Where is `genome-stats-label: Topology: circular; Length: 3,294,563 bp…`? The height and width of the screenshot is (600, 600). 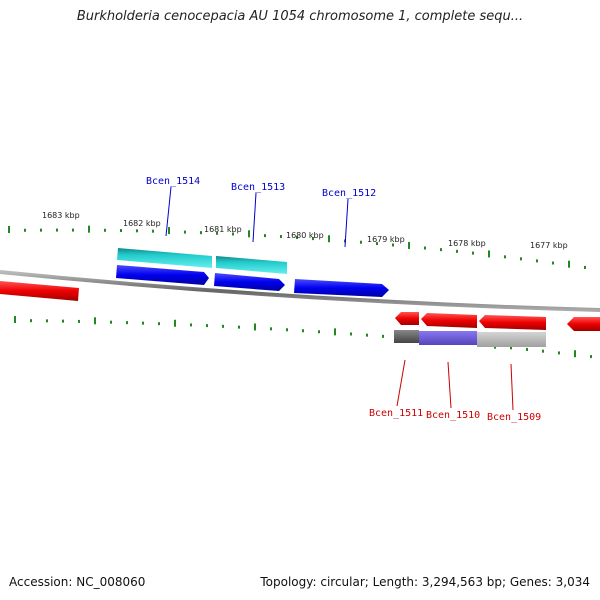
genome-stats-label: Topology: circular; Length: 3,294,563 bp… is located at coordinates (425, 582).